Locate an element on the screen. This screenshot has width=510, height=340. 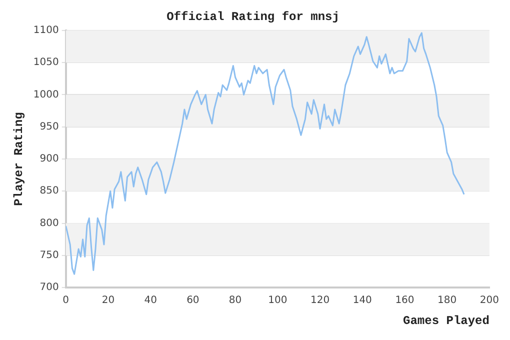
x-tick-label: 60 is located at coordinates (193, 300).